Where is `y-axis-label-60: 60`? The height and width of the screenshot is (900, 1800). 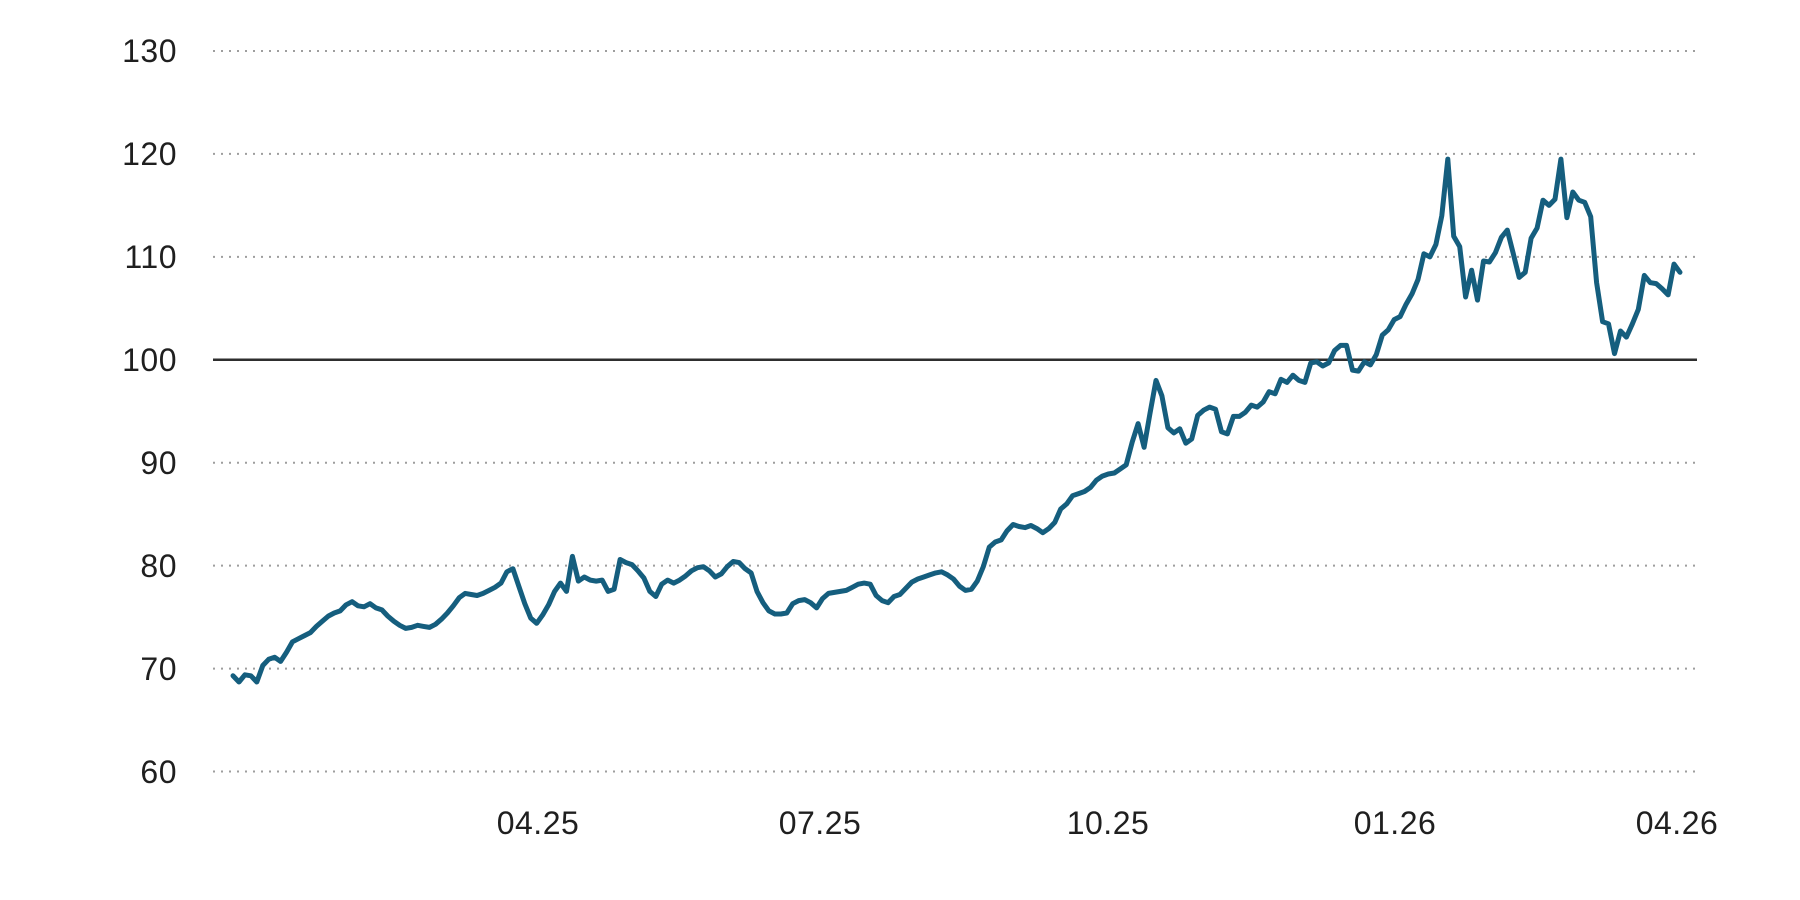 y-axis-label-60: 60 is located at coordinates (158, 771).